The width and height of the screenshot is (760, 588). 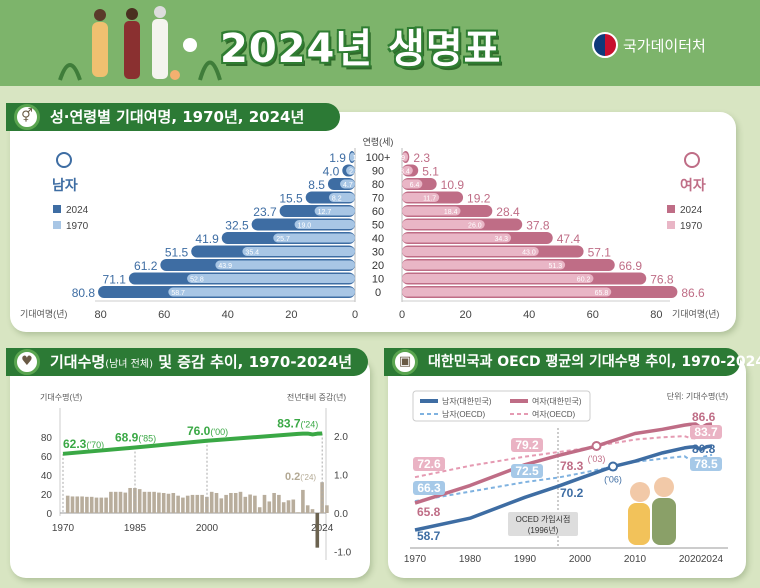 What do you see at coordinates (27, 117) in the screenshot?
I see `gender-icon: ⚥` at bounding box center [27, 117].